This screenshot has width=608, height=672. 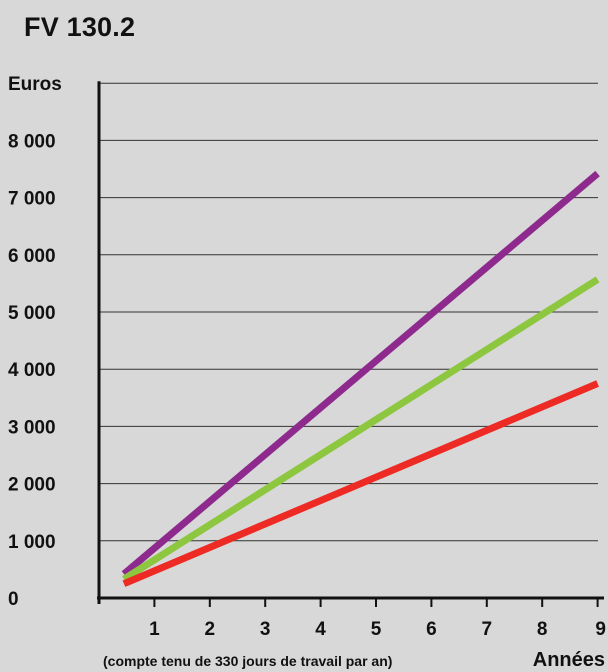 What do you see at coordinates (600, 629) in the screenshot?
I see `x-tick-label: 9` at bounding box center [600, 629].